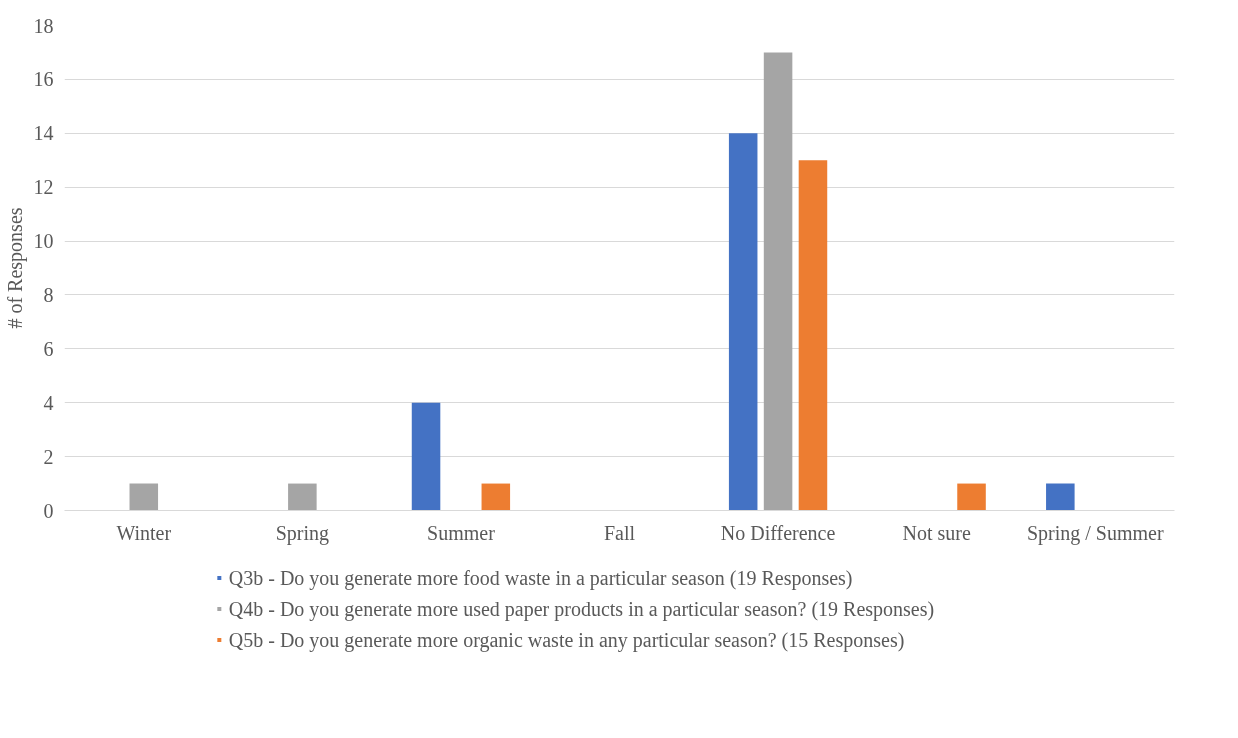 The image size is (1238, 738). Describe the element at coordinates (43, 241) in the screenshot. I see `y-tick-label: 10` at that location.